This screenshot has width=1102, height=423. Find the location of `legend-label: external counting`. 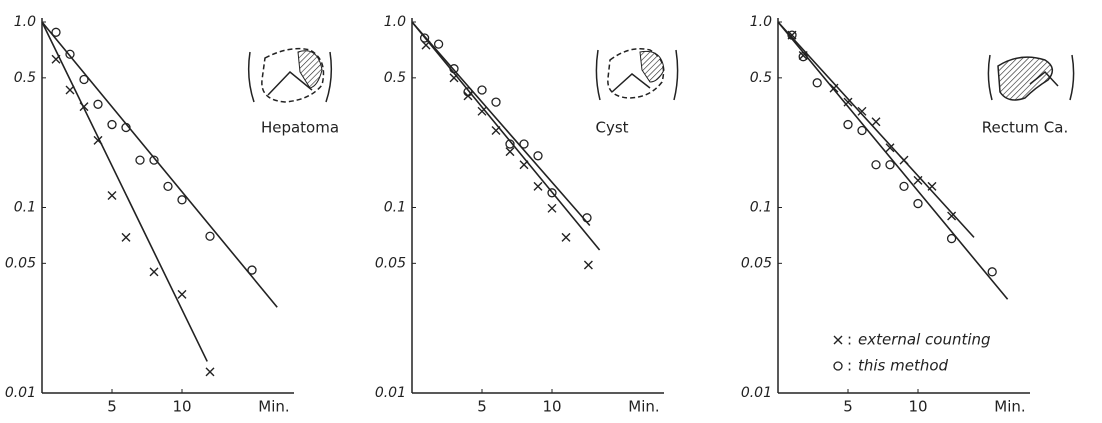

legend-label: external counting is located at coordinates (924, 340).